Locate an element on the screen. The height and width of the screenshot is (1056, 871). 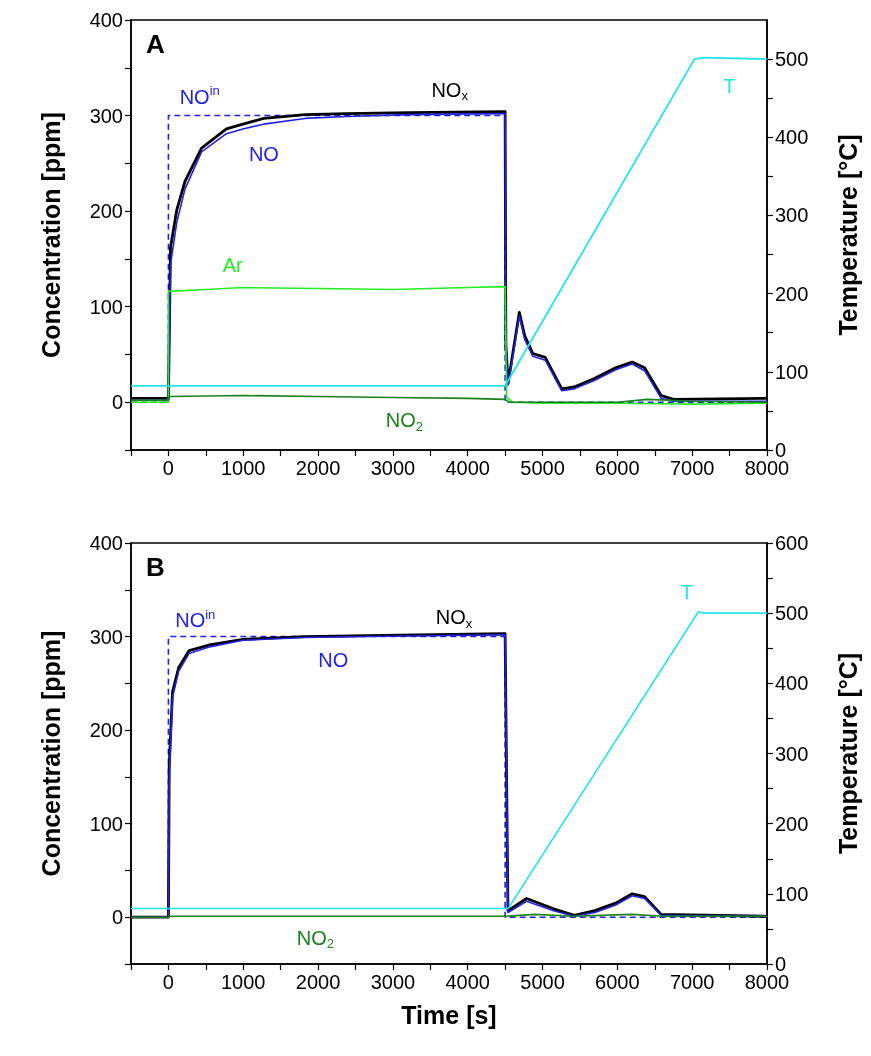
y2-tick-label: 600 is located at coordinates (792, 543).